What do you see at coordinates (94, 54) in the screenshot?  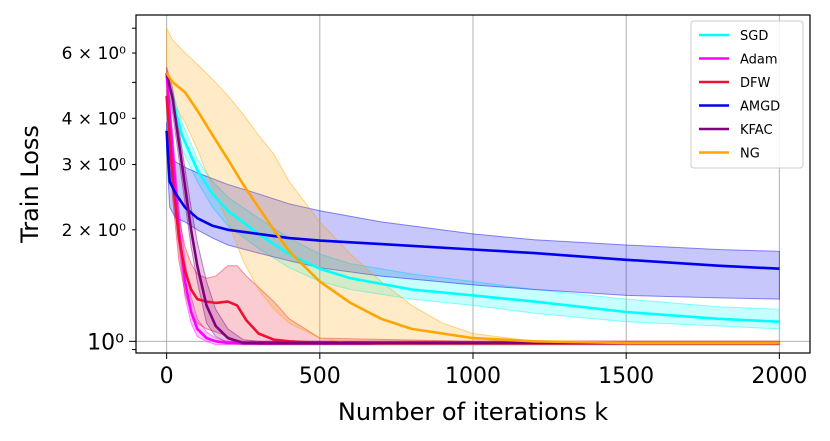 I see `y-tick-label: 6 × 10⁰` at bounding box center [94, 54].